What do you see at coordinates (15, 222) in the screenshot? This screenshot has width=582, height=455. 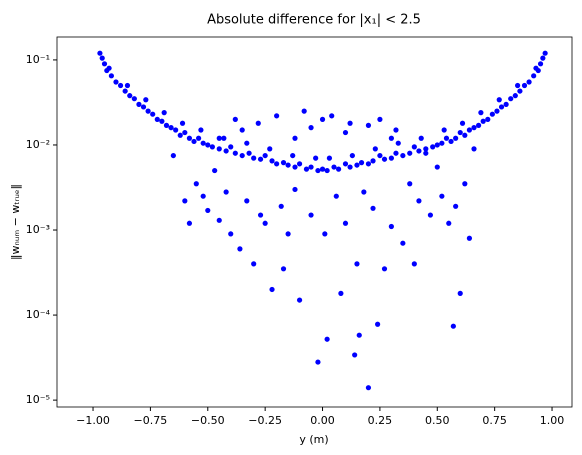 I see `y-axis-label: ‖wₙᵤₘ − wₜᵣᵤₑ‖` at bounding box center [15, 222].